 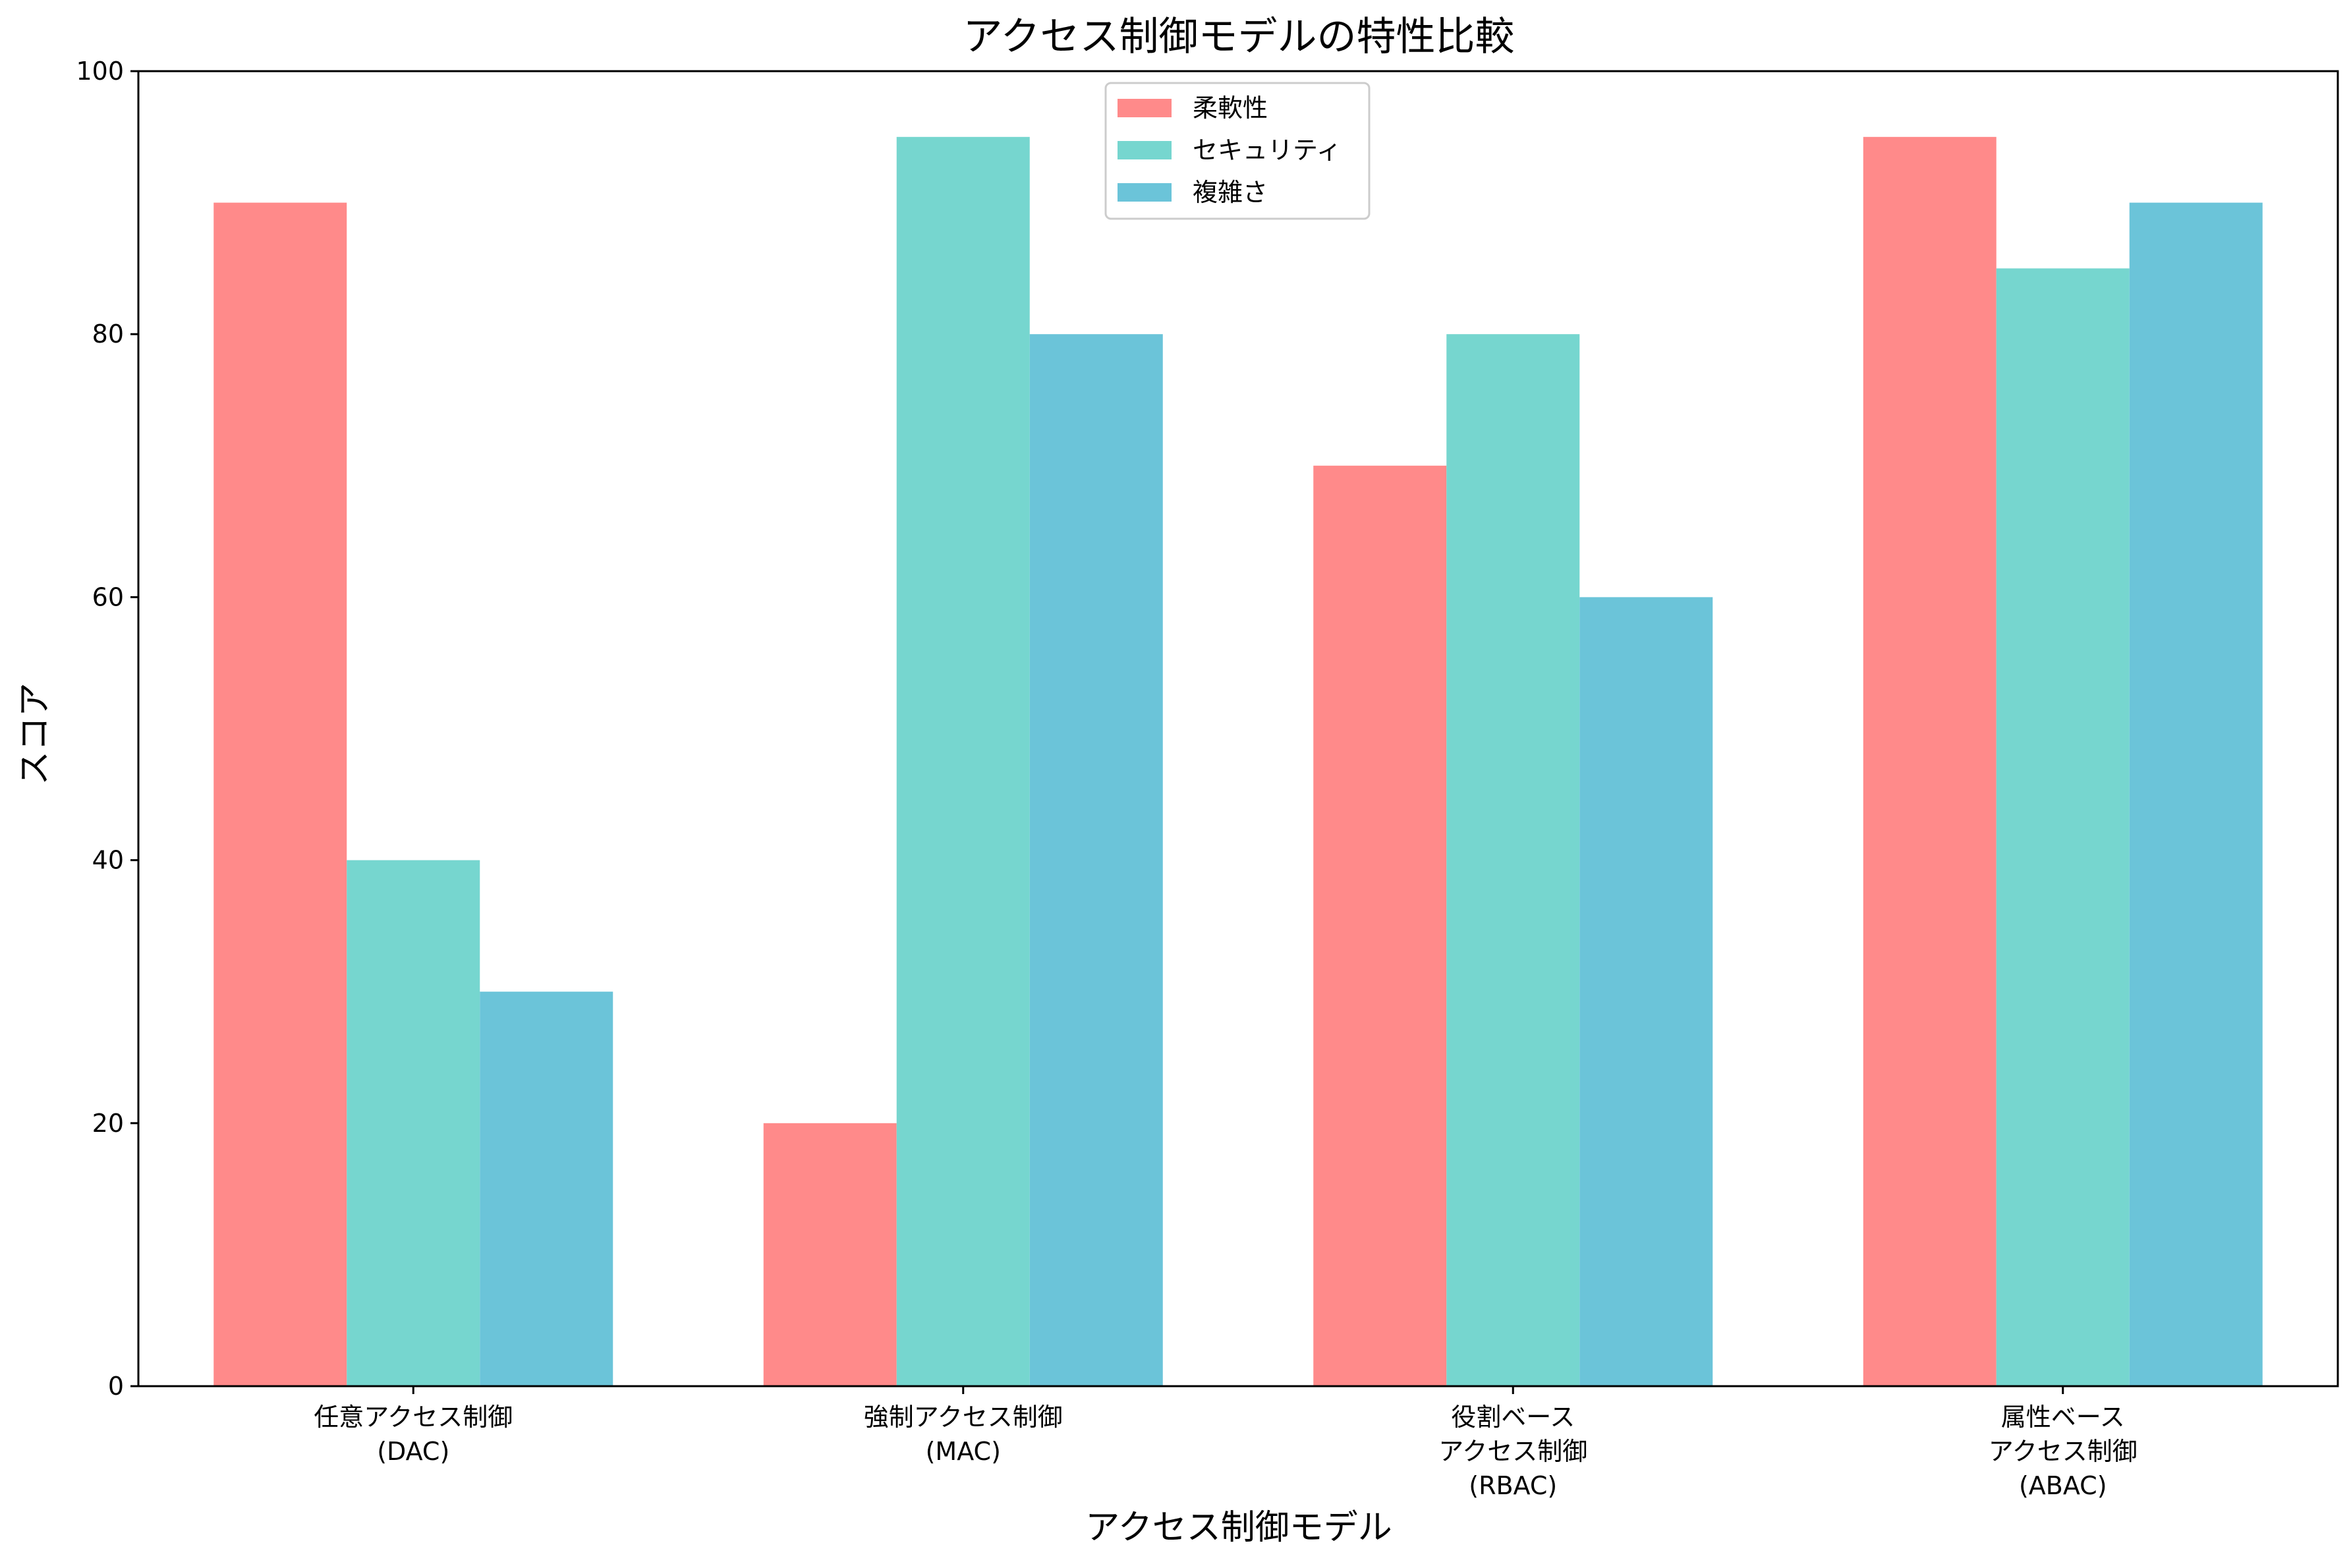 What do you see at coordinates (413, 1434) in the screenshot?
I see `x-tick-label-1: 任意アクセス制御 (DAC)` at bounding box center [413, 1434].